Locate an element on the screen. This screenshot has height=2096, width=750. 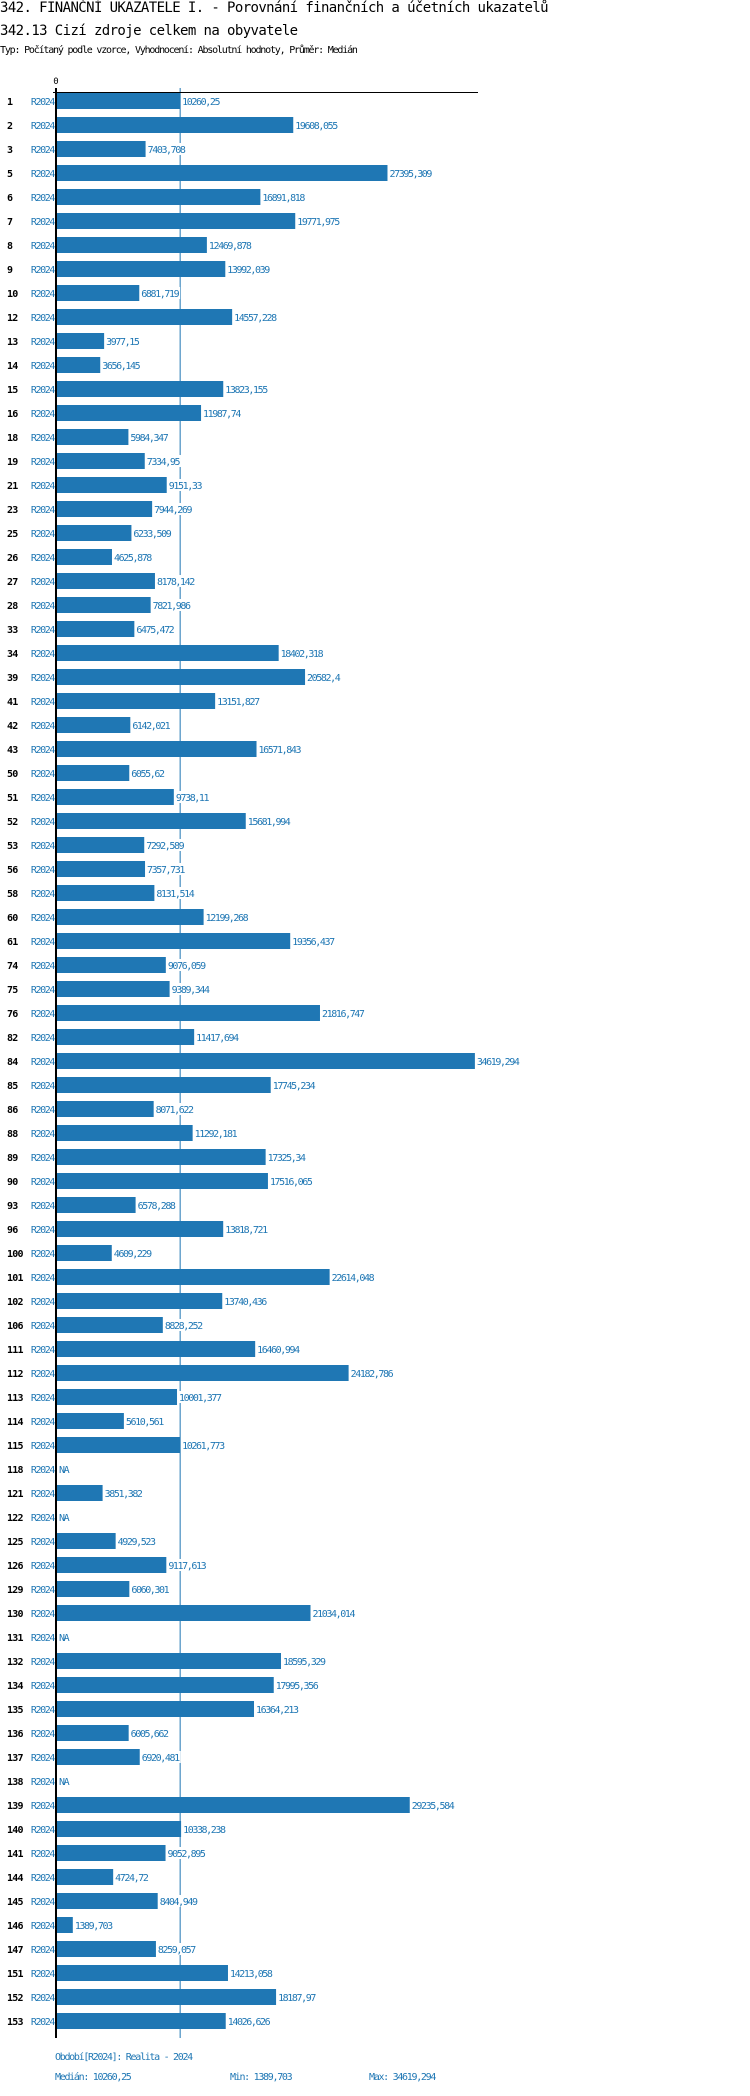
value-label: 13740,436 is located at coordinates (245, 1302).